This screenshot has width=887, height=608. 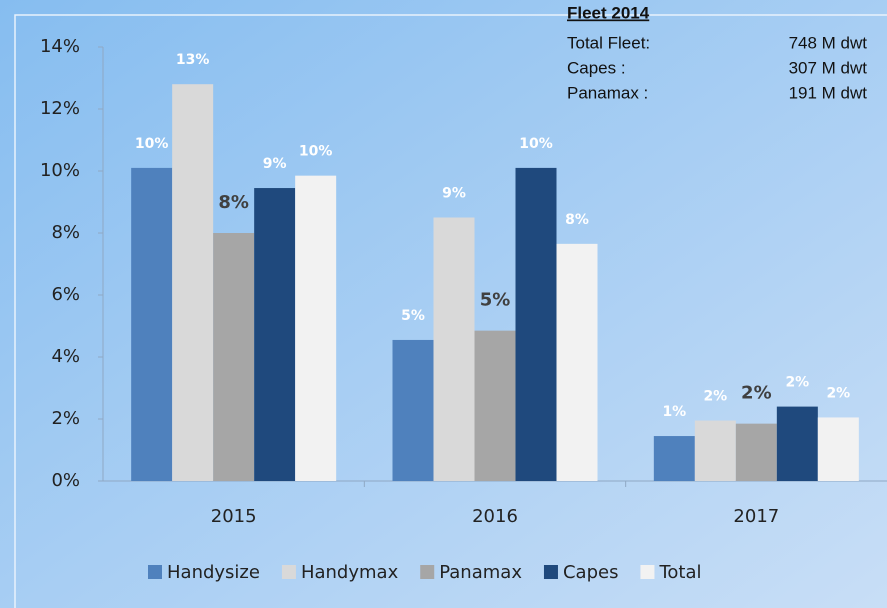 What do you see at coordinates (60, 46) in the screenshot?
I see `y-tick-label: 14%` at bounding box center [60, 46].